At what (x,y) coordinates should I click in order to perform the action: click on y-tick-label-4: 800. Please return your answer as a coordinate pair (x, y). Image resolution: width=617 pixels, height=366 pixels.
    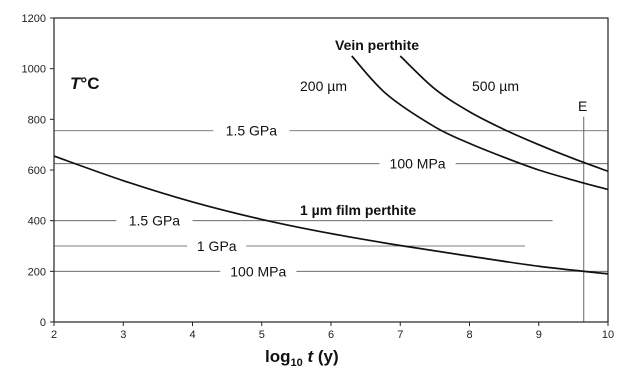
    Looking at the image, I should click on (37, 120).